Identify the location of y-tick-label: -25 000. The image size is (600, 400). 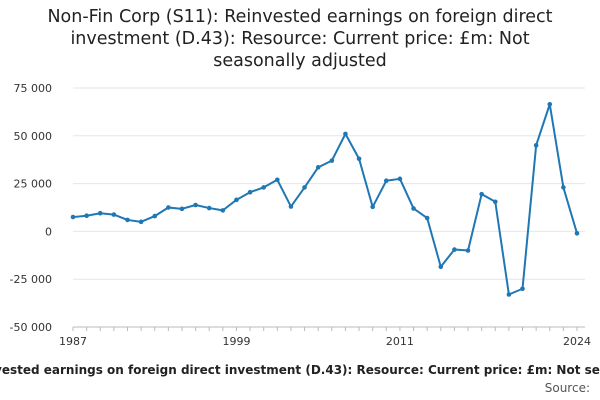
(31, 279).